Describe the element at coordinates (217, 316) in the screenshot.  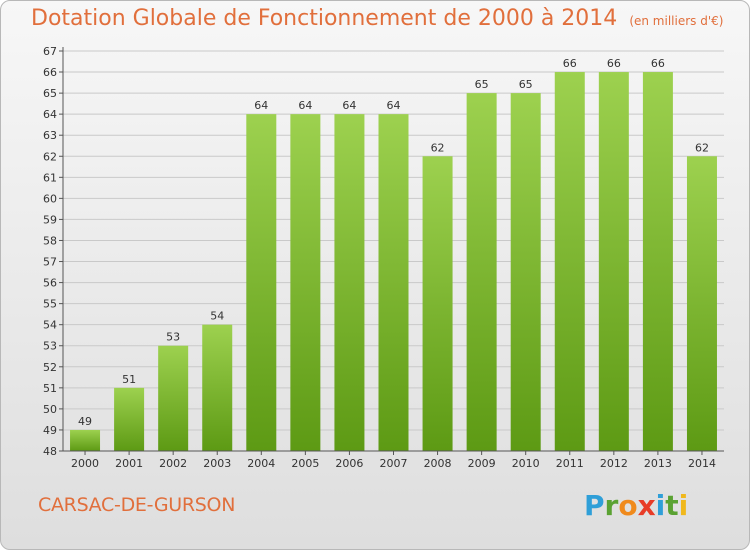
I see `bar-value-label: 54` at that location.